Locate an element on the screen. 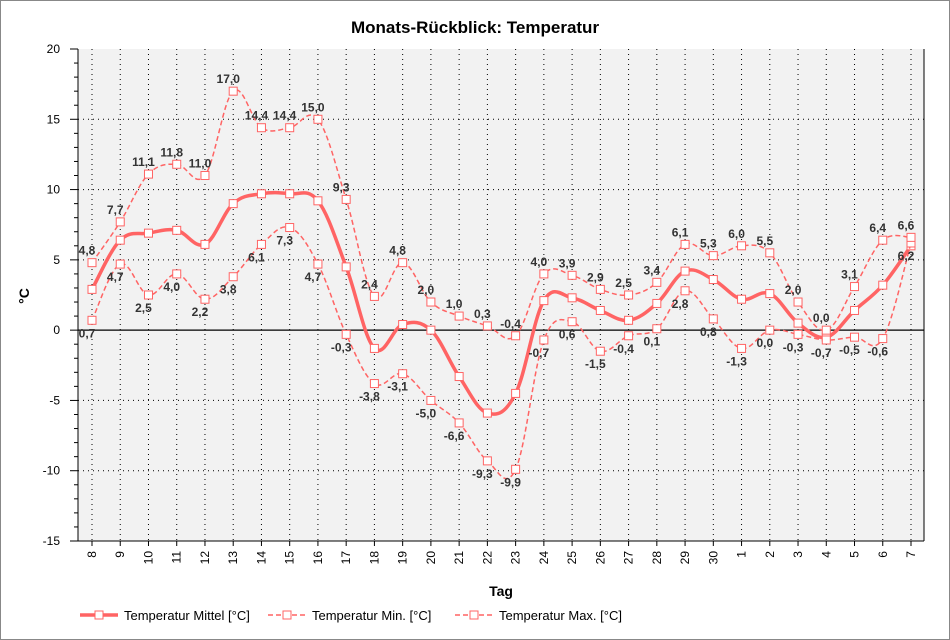  data-label: 6,0 is located at coordinates (736, 234).